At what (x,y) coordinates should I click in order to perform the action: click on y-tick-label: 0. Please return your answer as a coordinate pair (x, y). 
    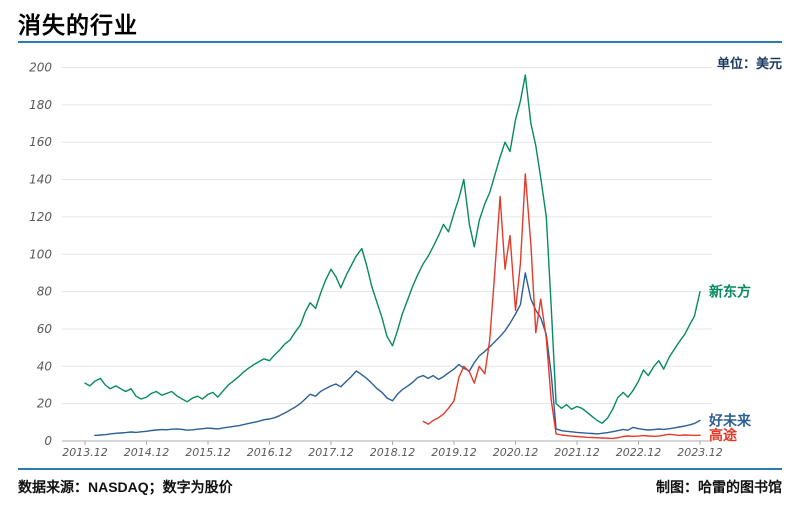
    Looking at the image, I should click on (48, 441).